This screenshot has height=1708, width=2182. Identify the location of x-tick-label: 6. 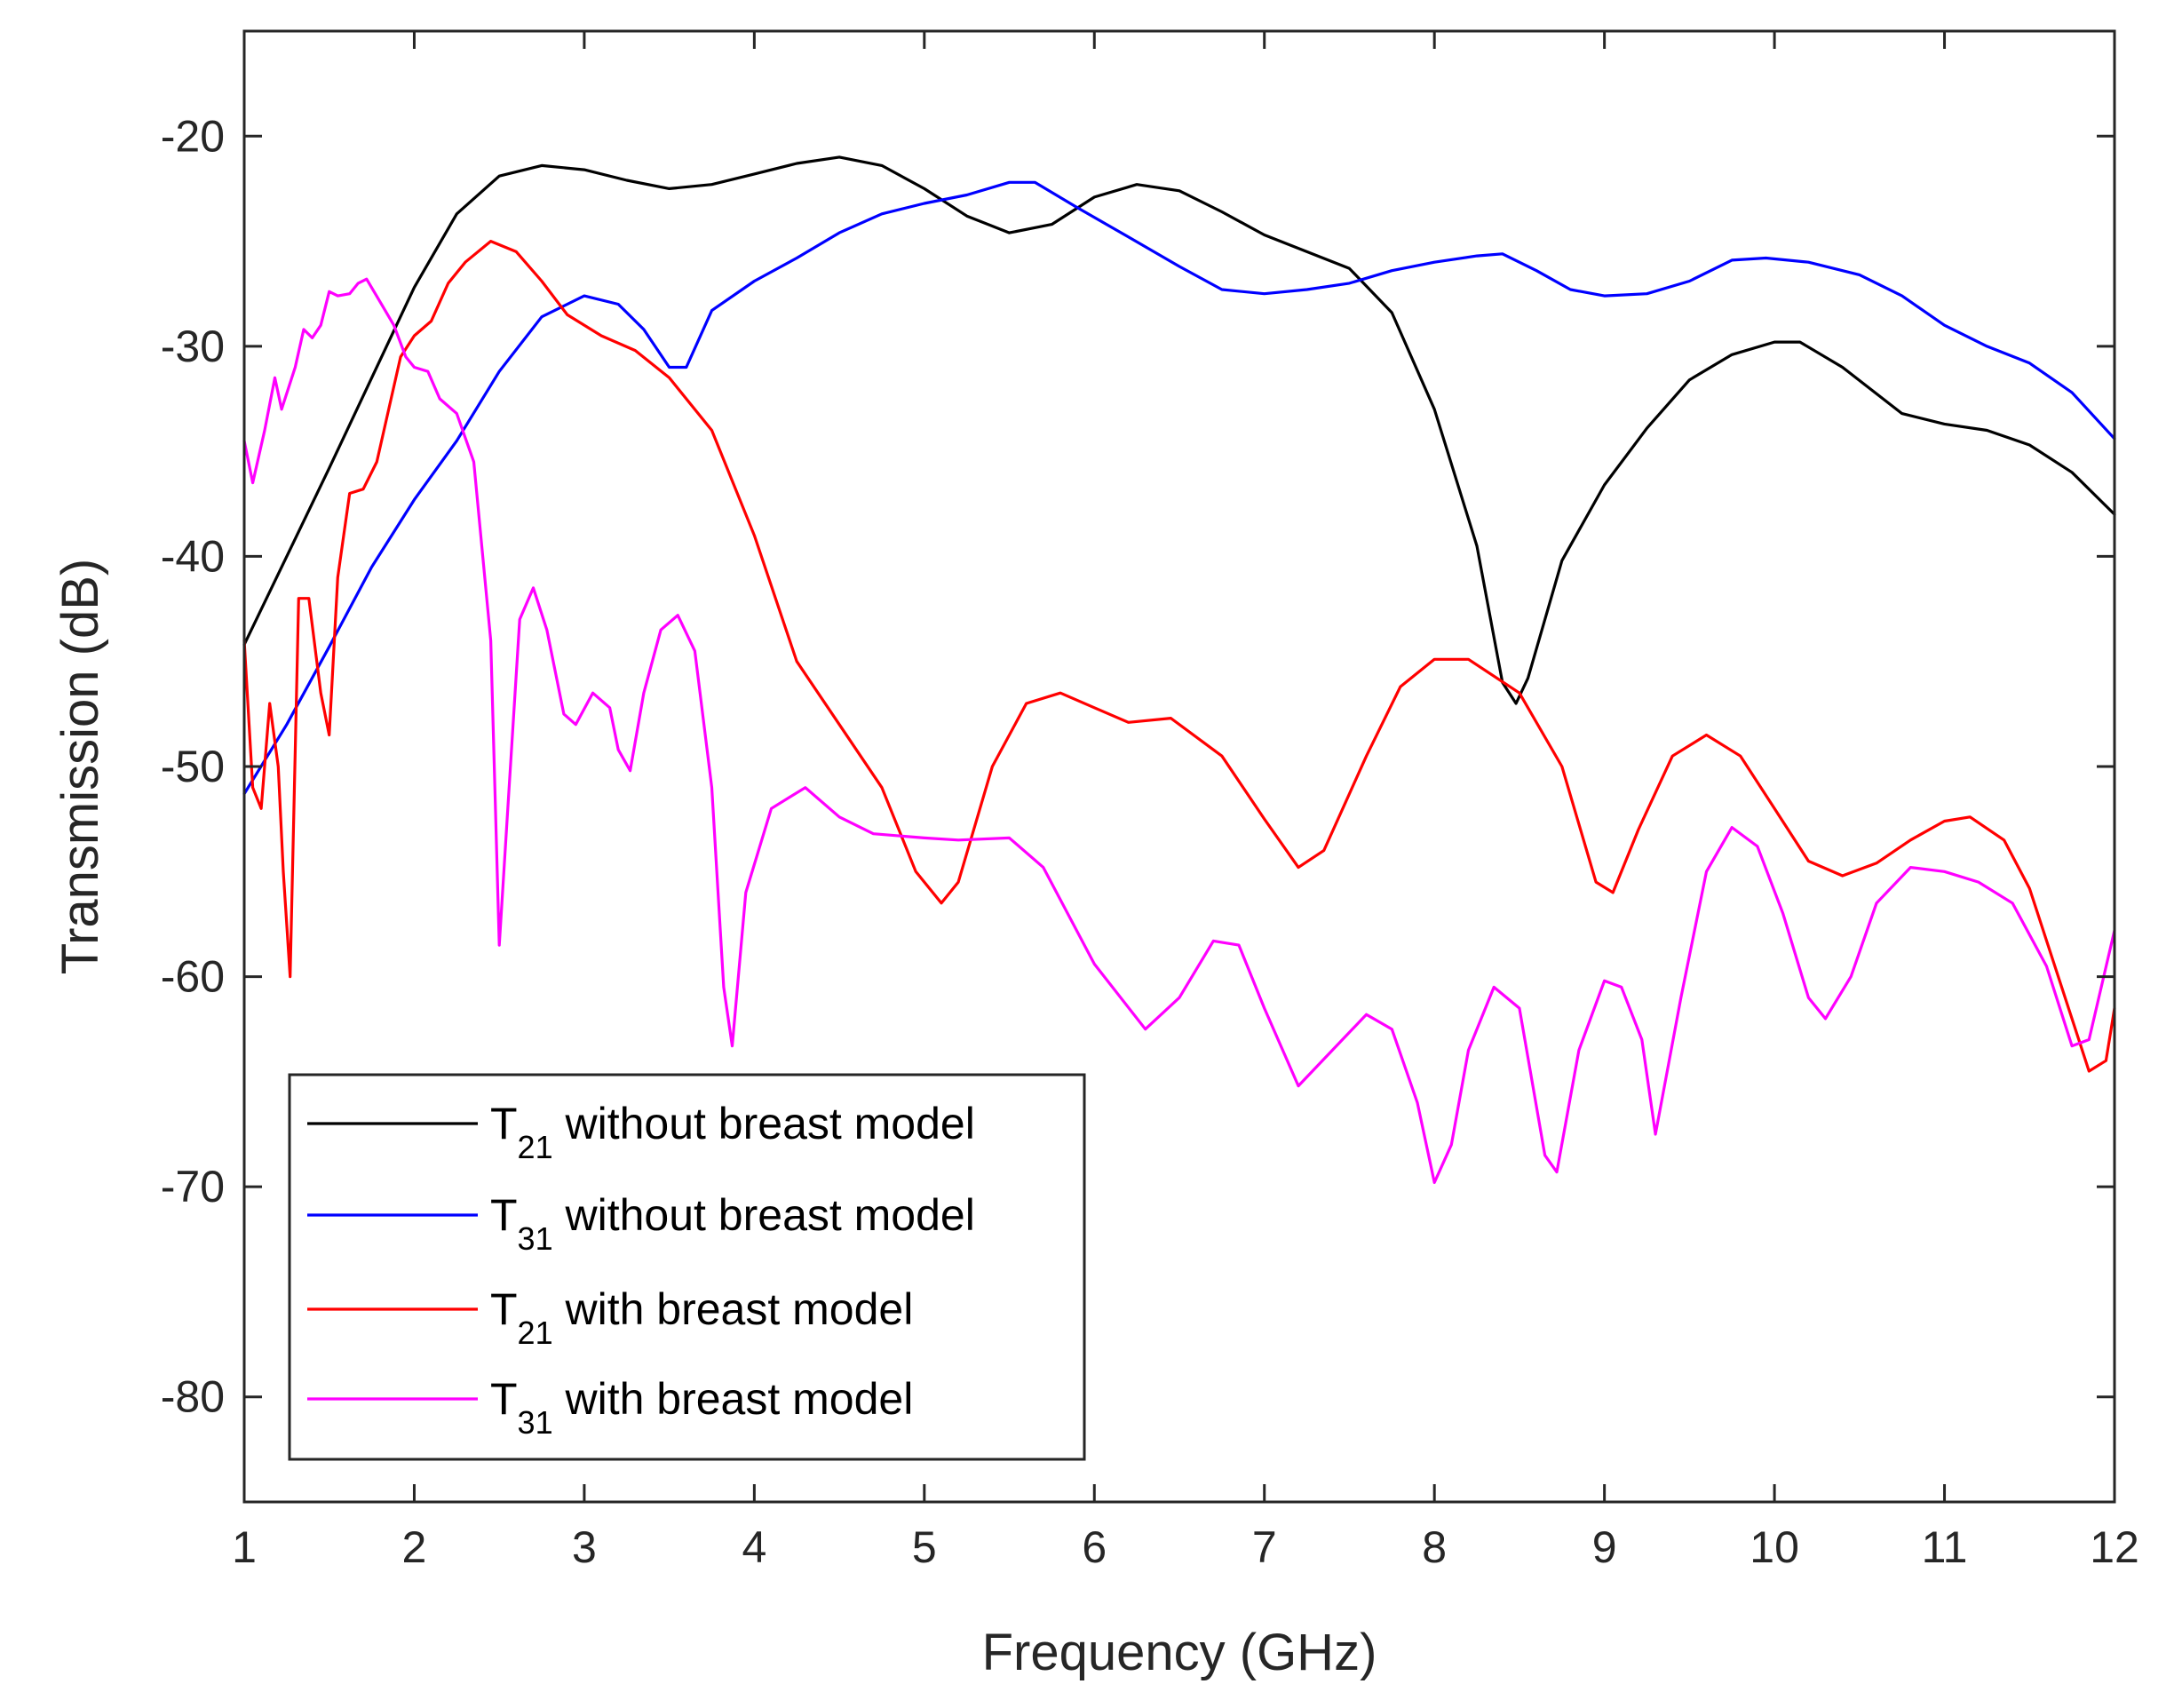
(1095, 1547).